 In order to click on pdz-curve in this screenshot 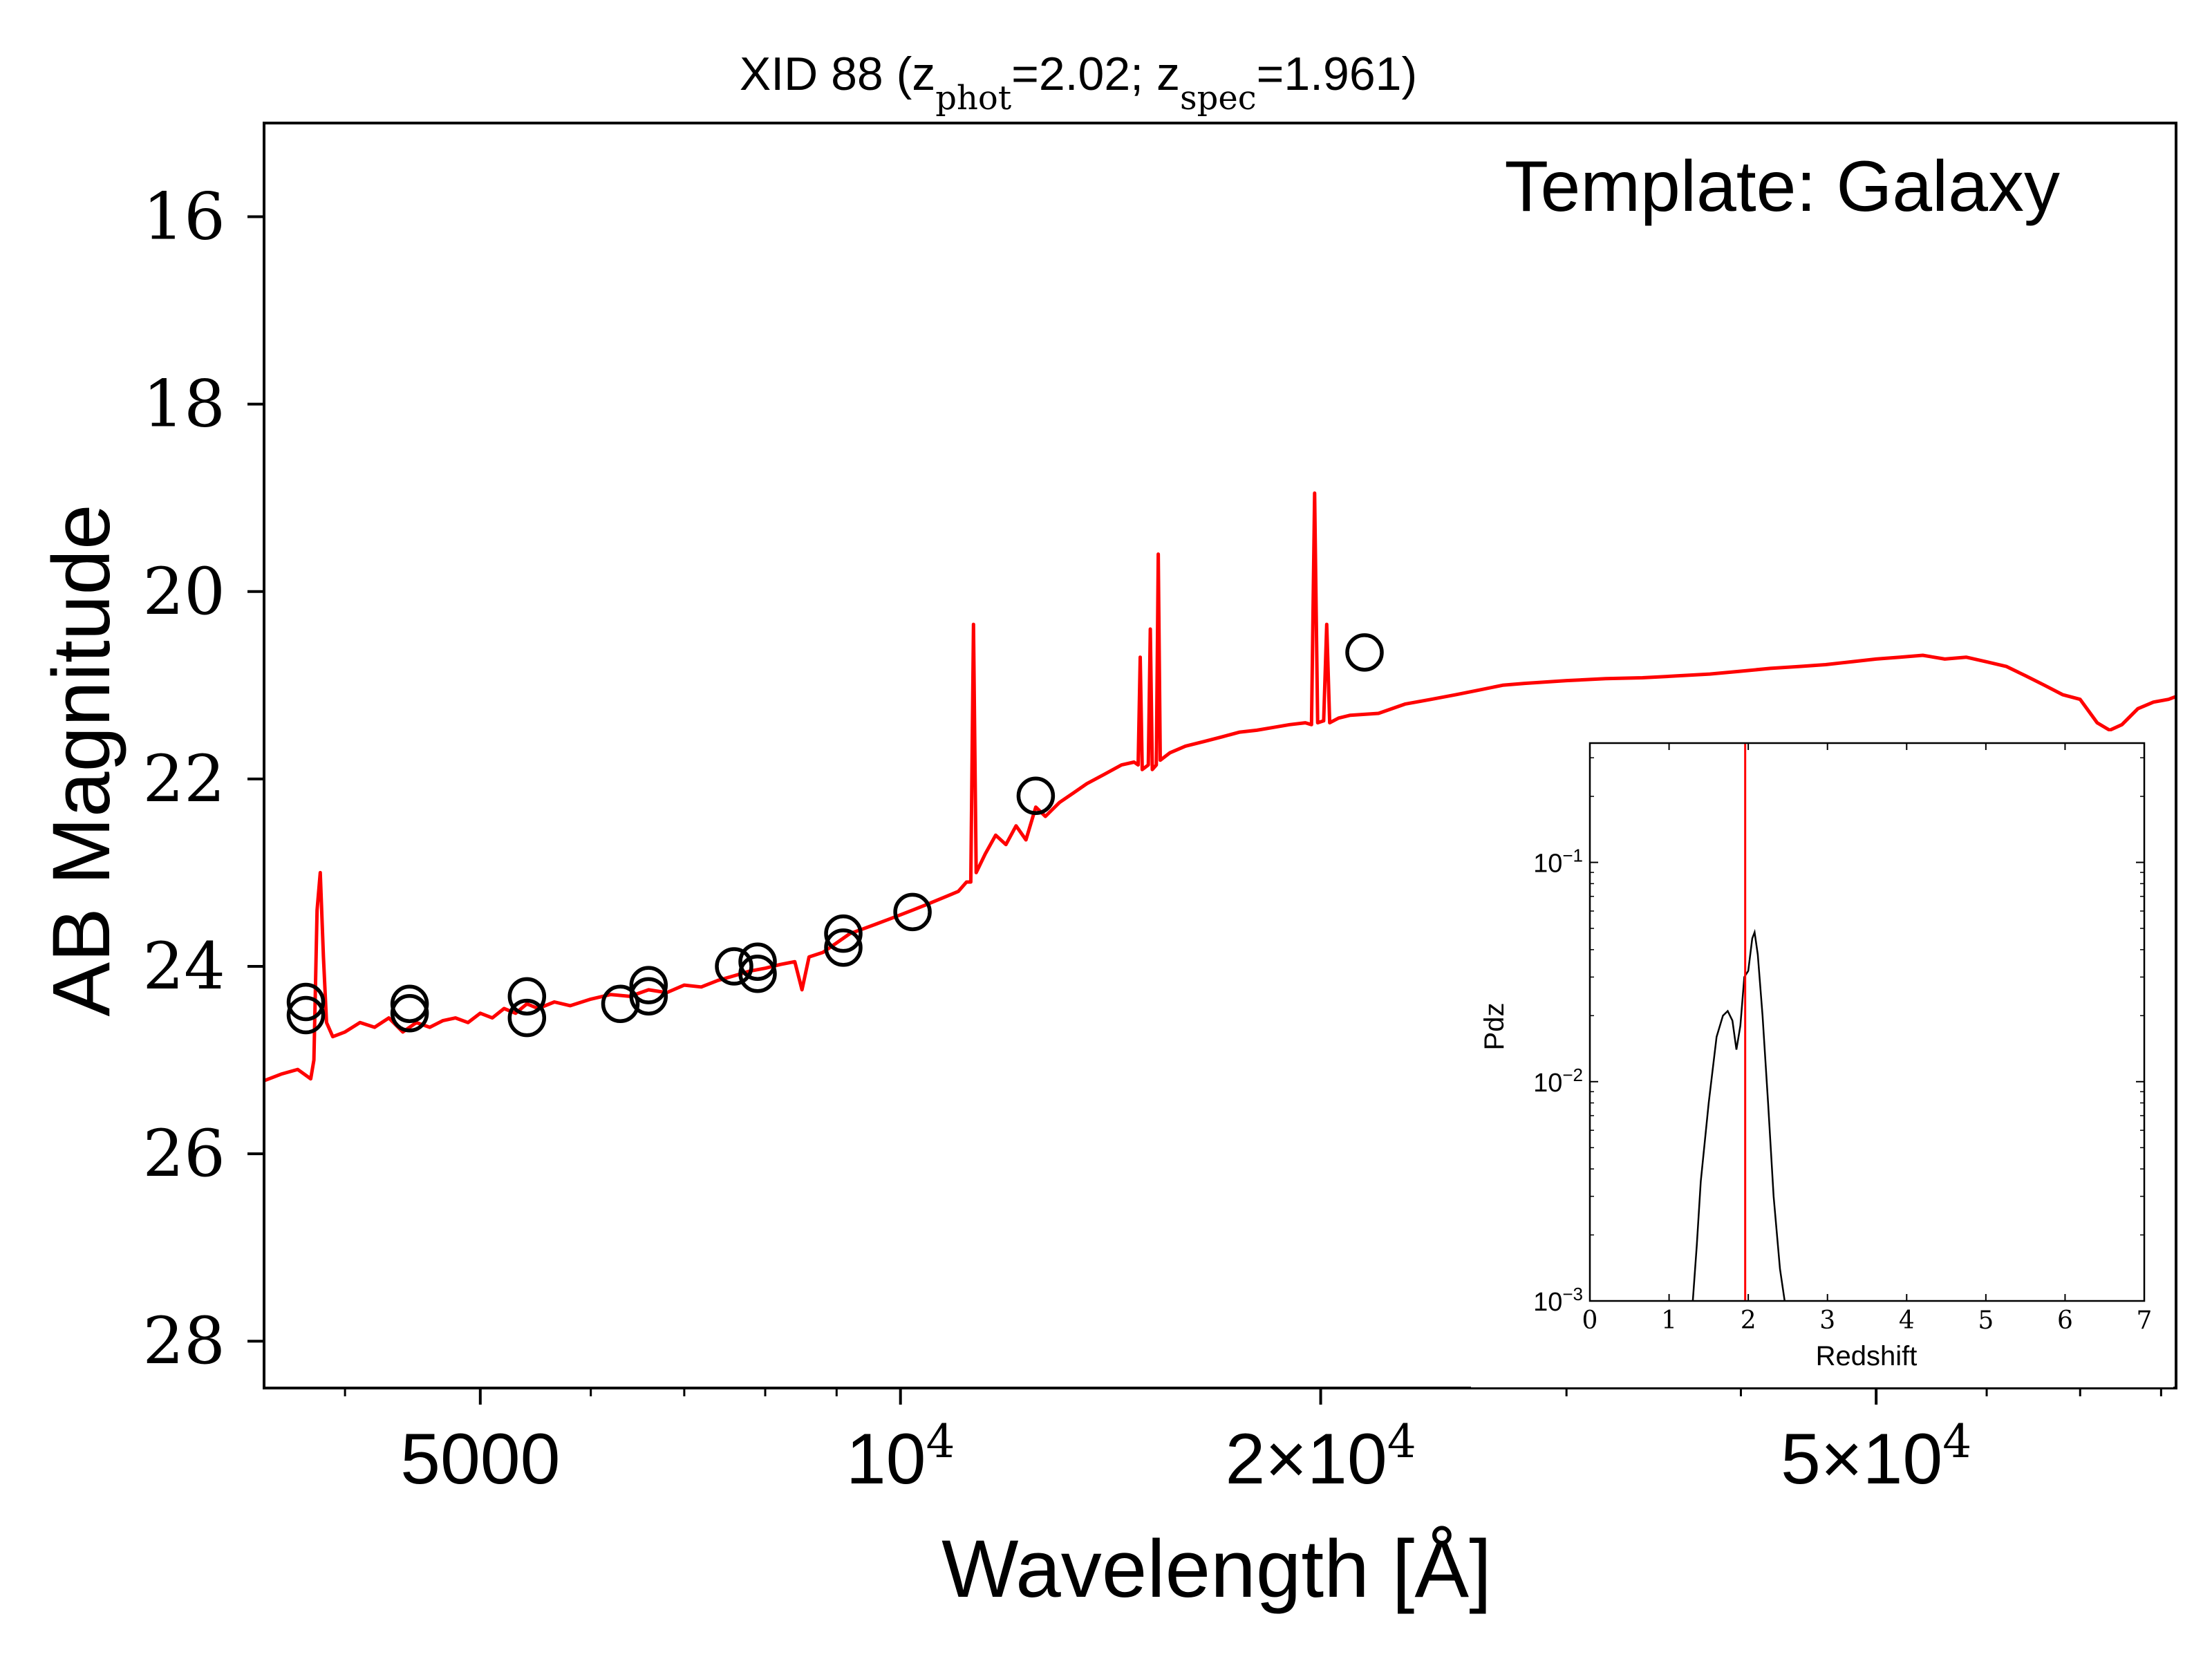, I will do `click(1738, 1114)`.